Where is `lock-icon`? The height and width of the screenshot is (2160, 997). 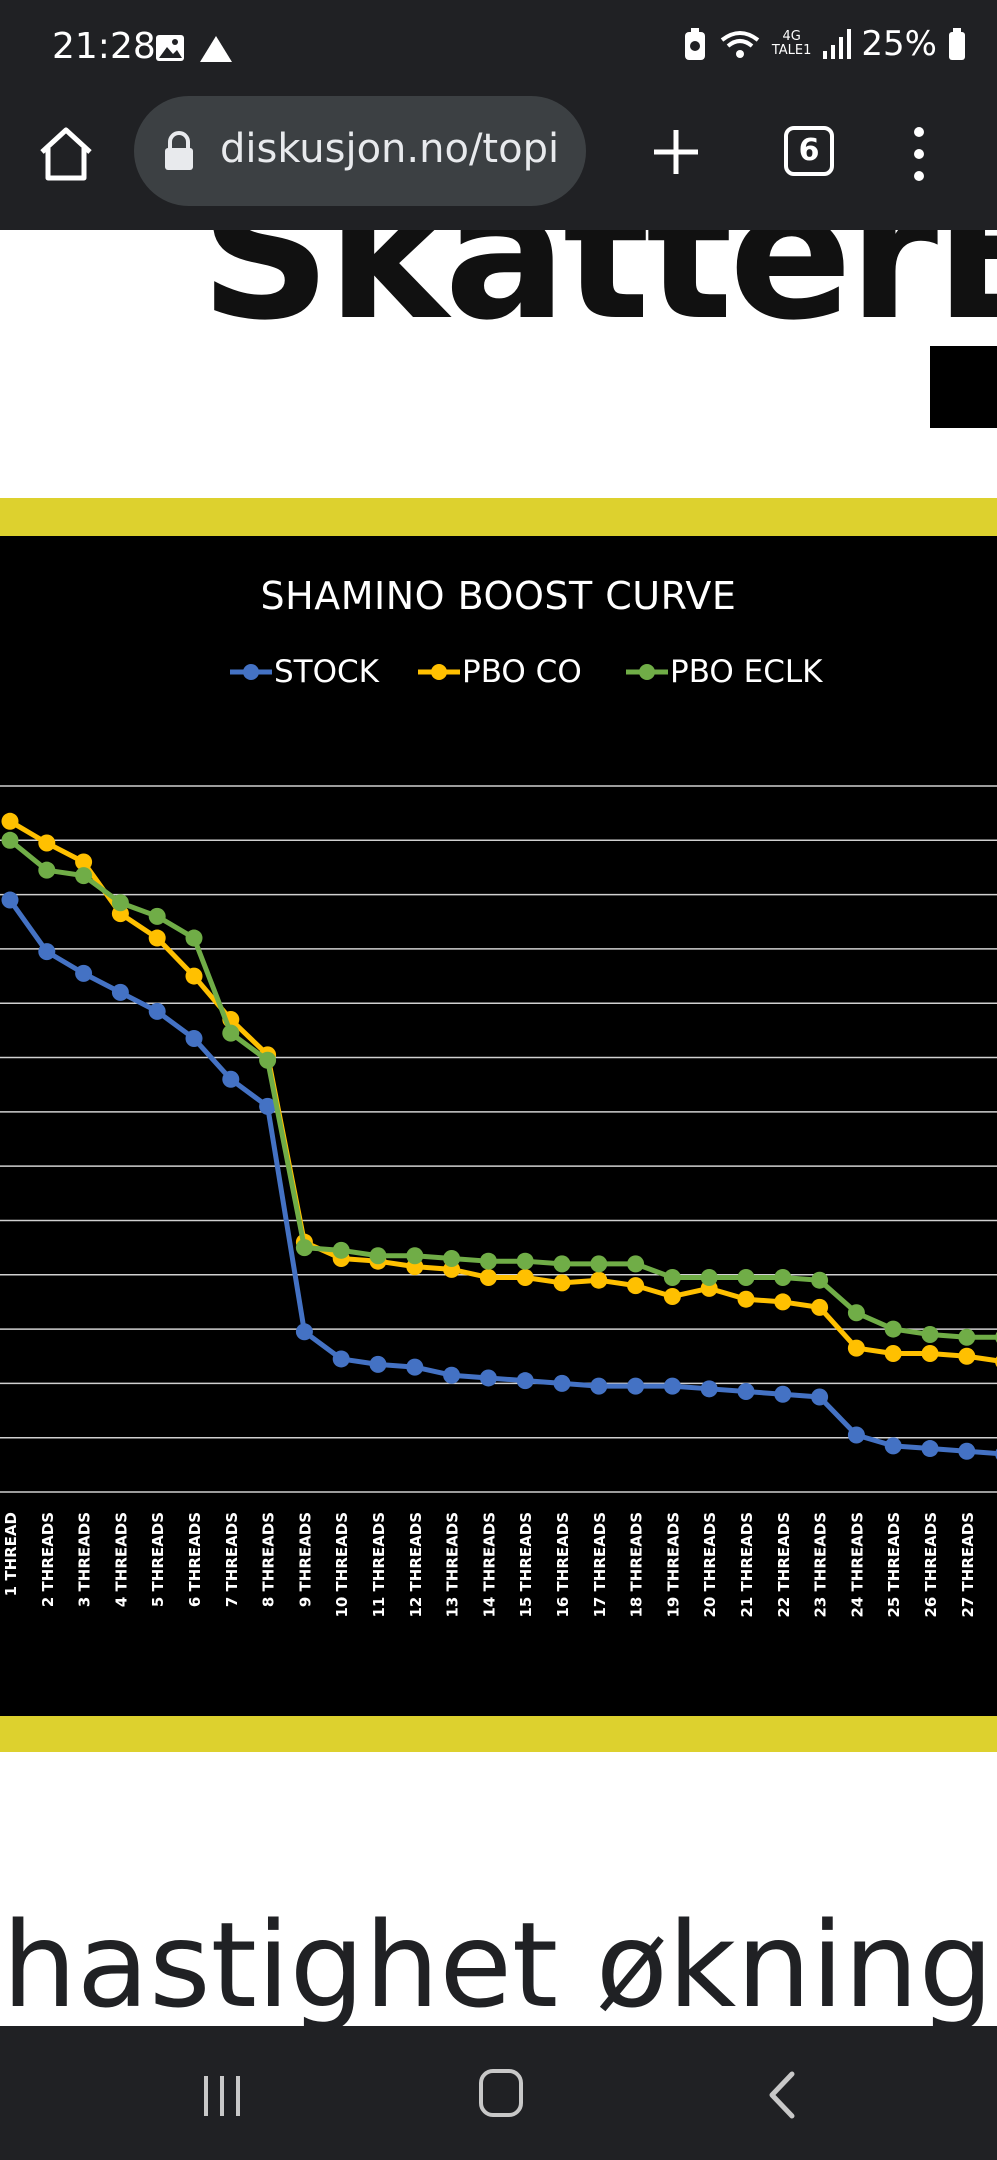
lock-icon is located at coordinates (179, 150).